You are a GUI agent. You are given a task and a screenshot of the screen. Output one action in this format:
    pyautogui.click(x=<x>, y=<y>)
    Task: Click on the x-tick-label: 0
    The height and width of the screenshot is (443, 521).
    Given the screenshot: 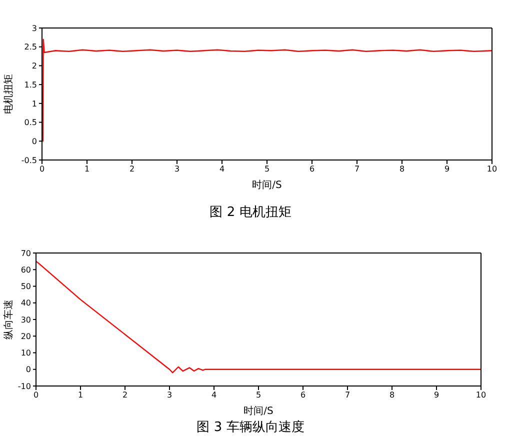 What is the action you would take?
    pyautogui.click(x=42, y=169)
    